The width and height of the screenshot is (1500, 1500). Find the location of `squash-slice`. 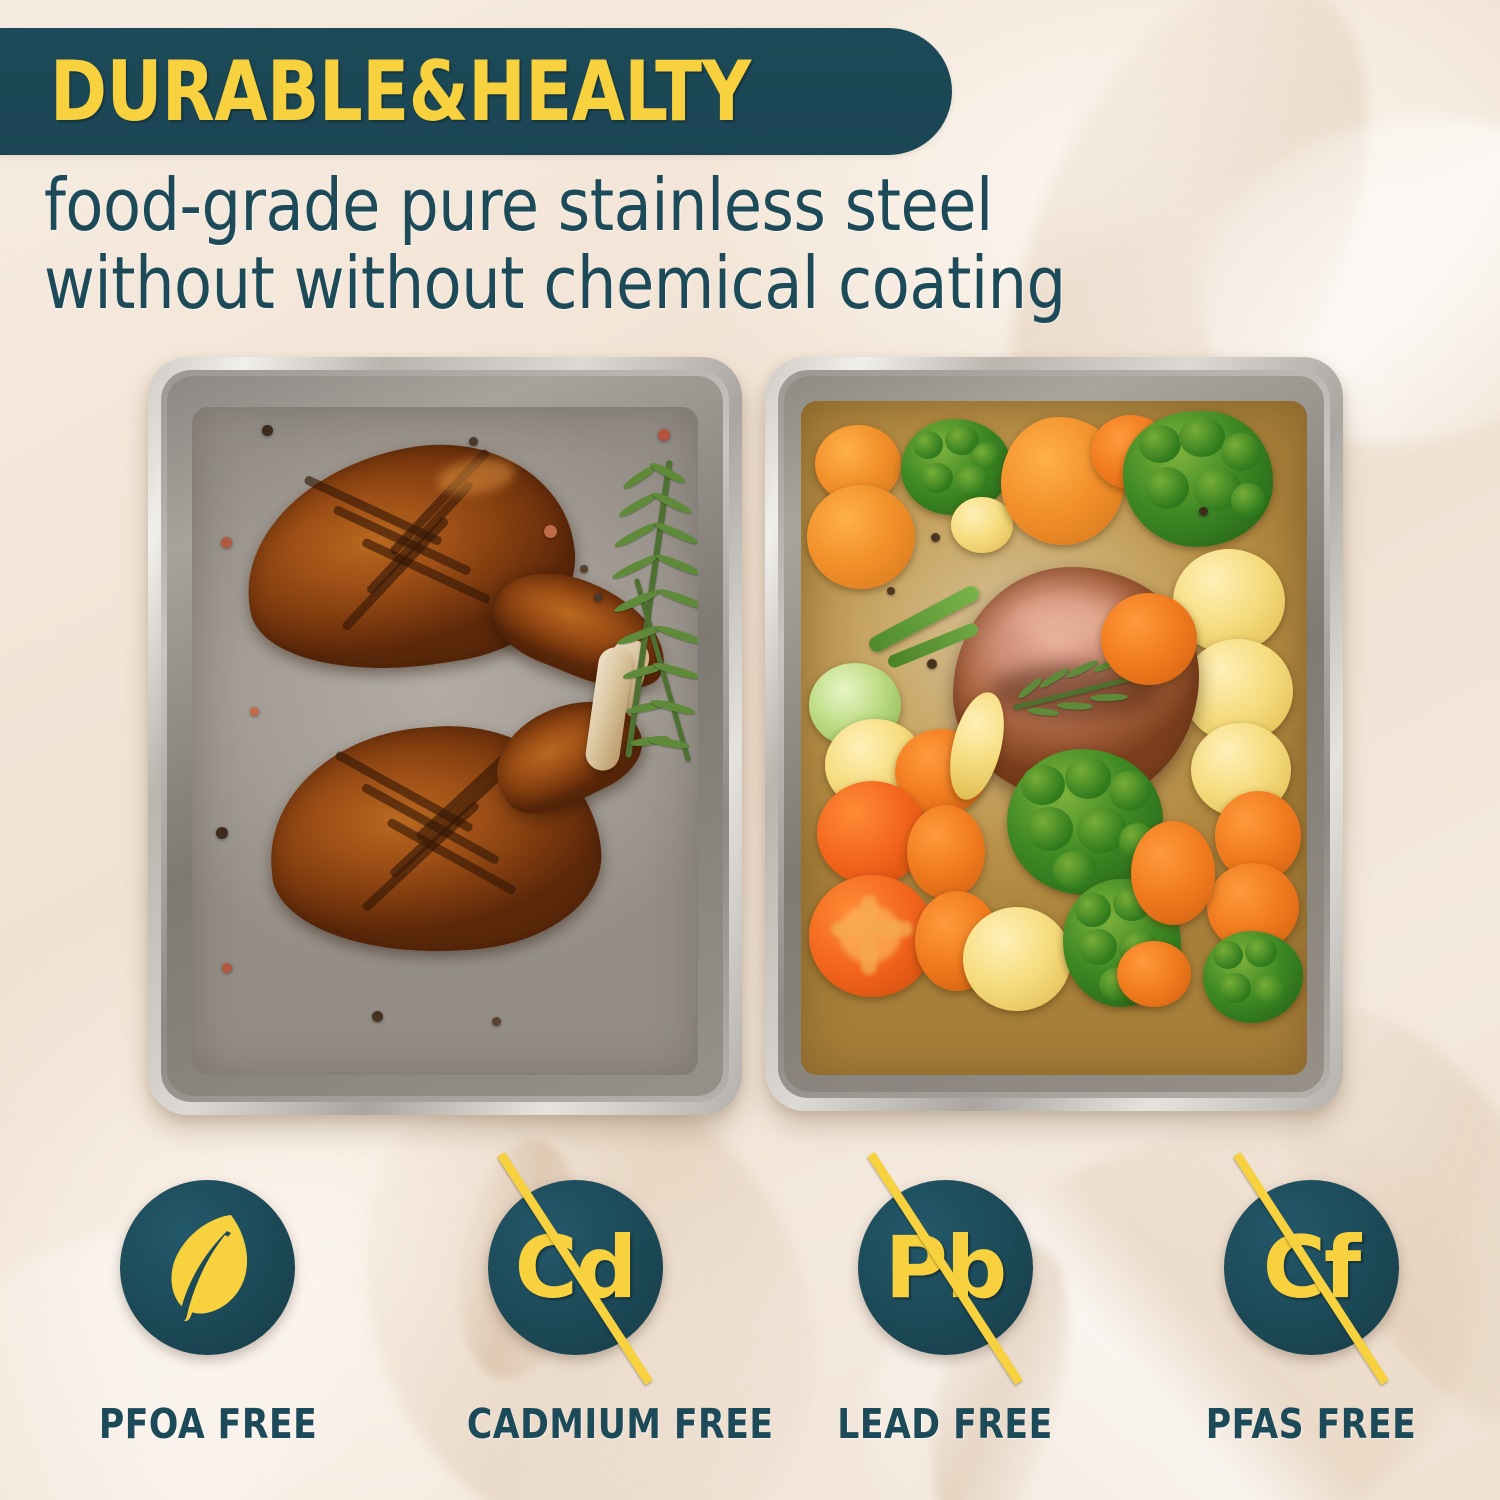

squash-slice is located at coordinates (982, 525).